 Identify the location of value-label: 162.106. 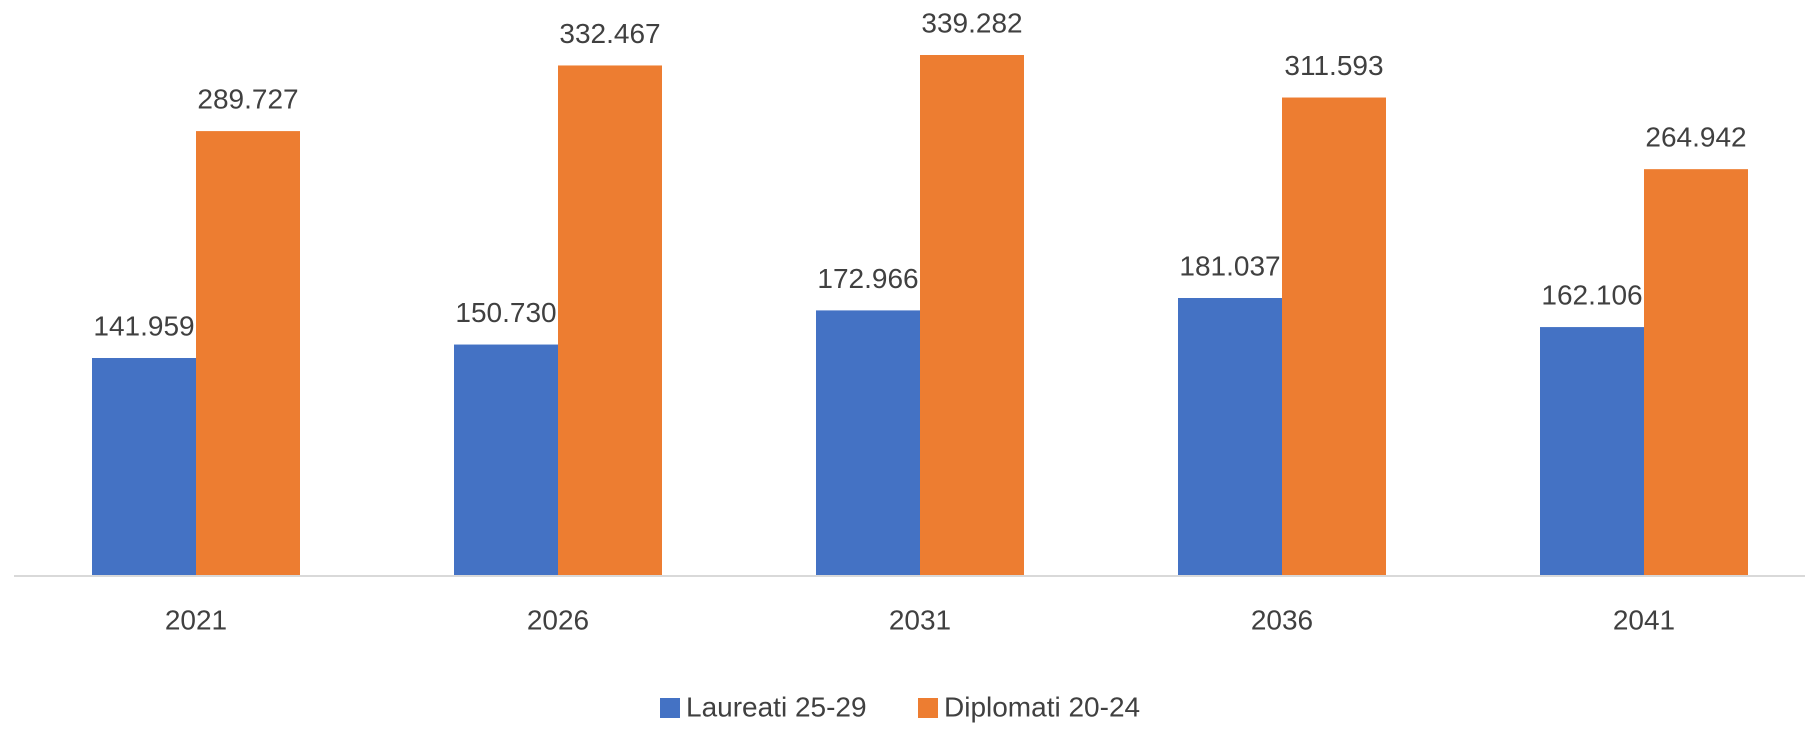
(1591, 294).